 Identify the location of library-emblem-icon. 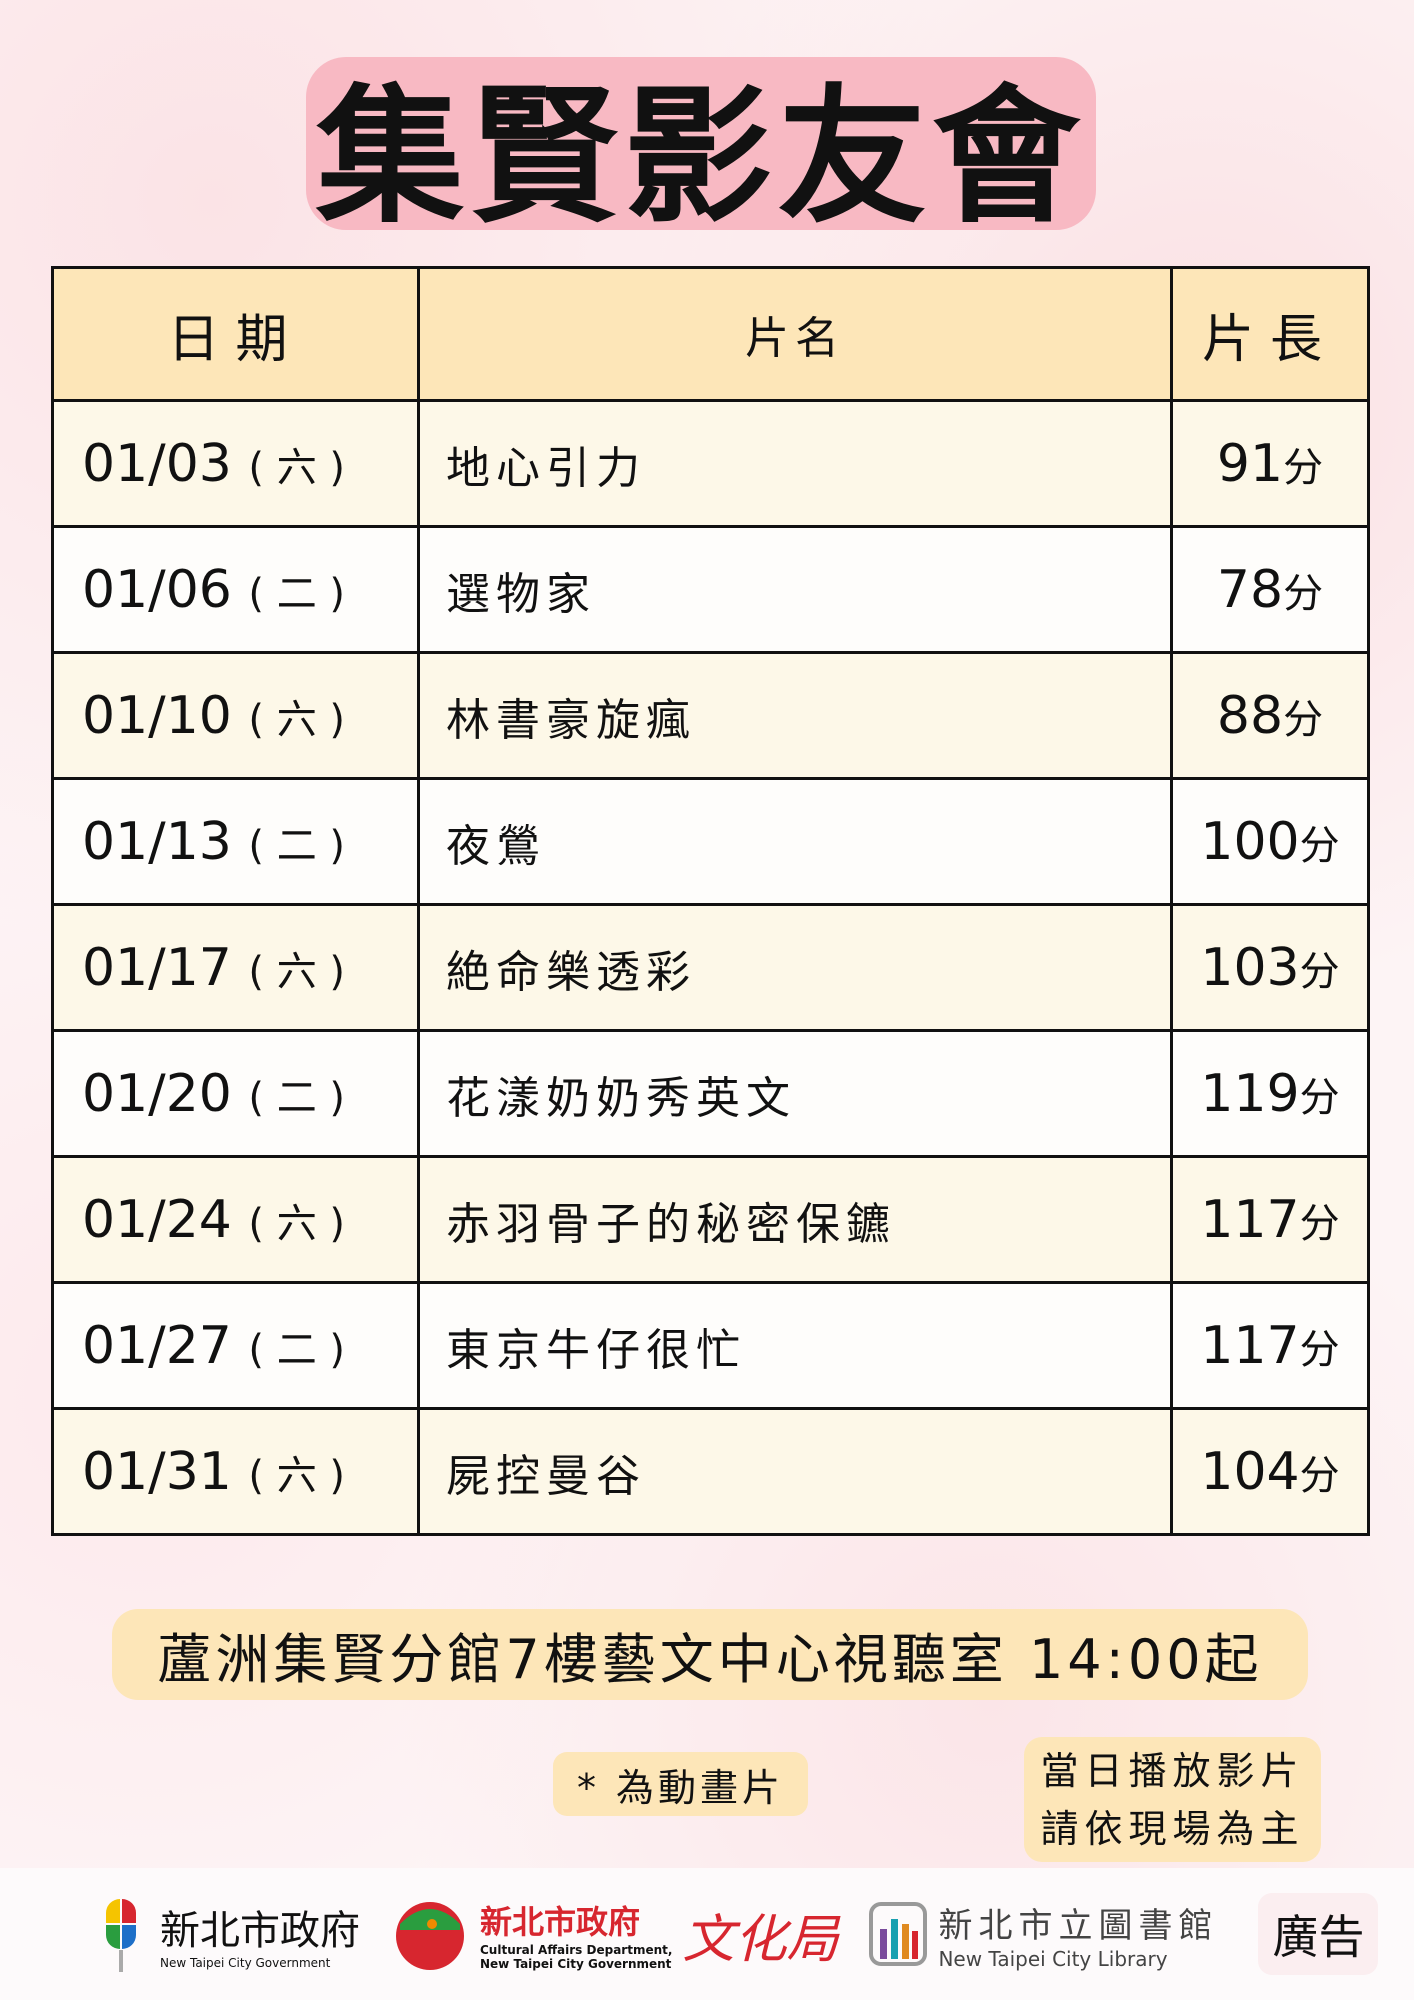
(898, 1934).